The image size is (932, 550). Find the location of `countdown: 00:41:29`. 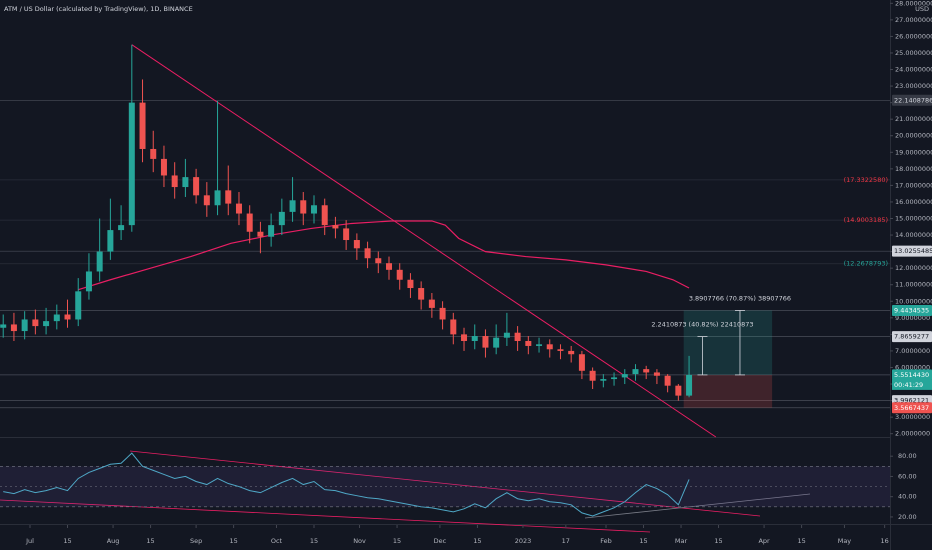

countdown: 00:41:29 is located at coordinates (908, 385).